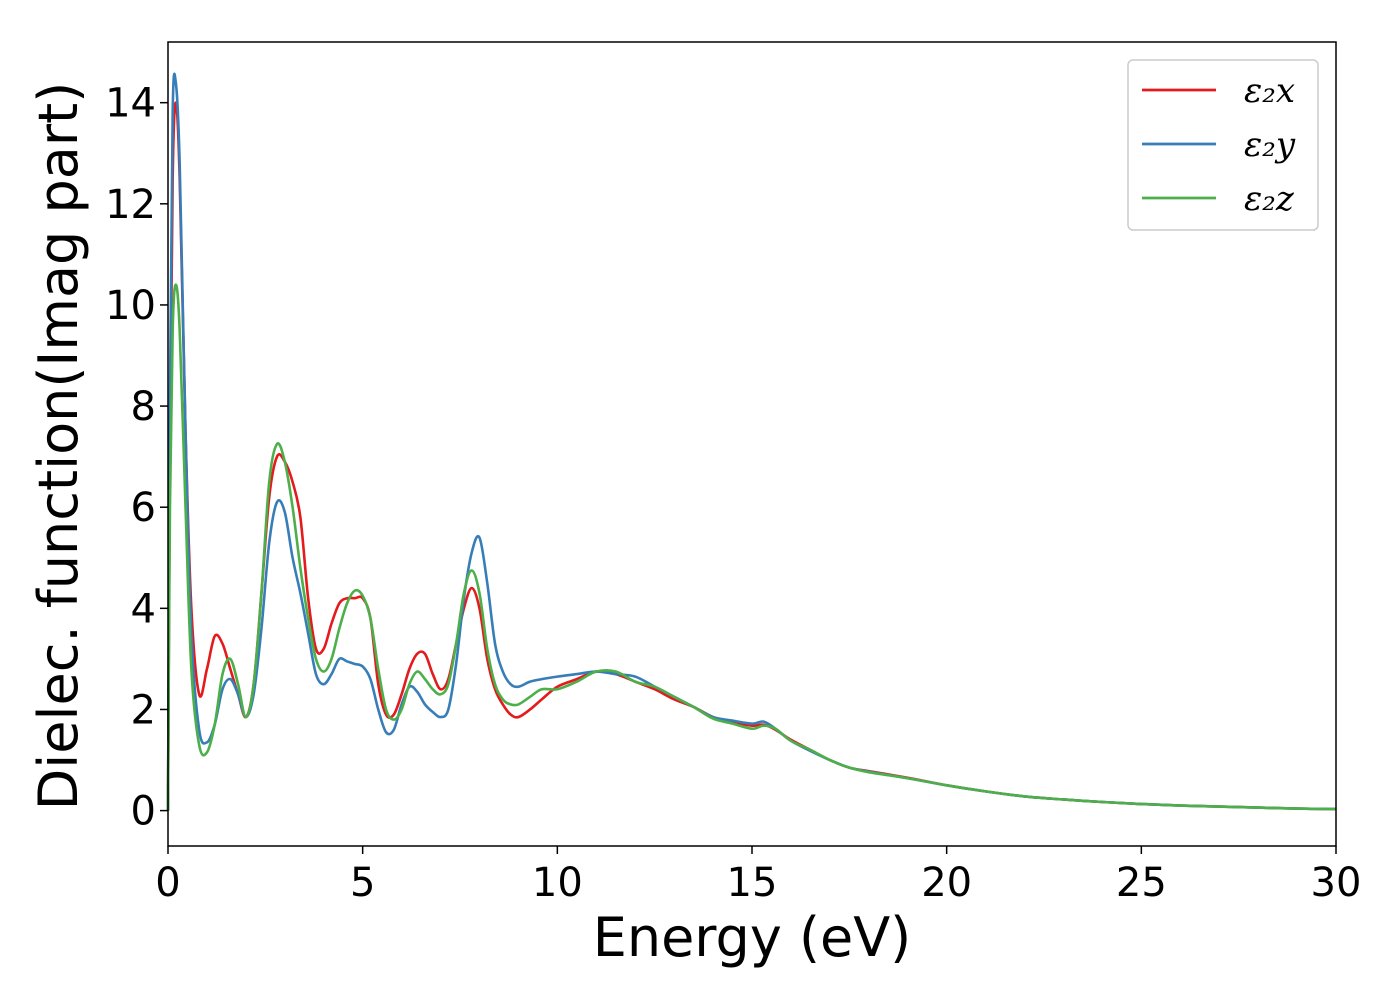 The height and width of the screenshot is (1000, 1400). I want to click on legend: ε₂x ε₂y ε₂z, so click(1223, 145).